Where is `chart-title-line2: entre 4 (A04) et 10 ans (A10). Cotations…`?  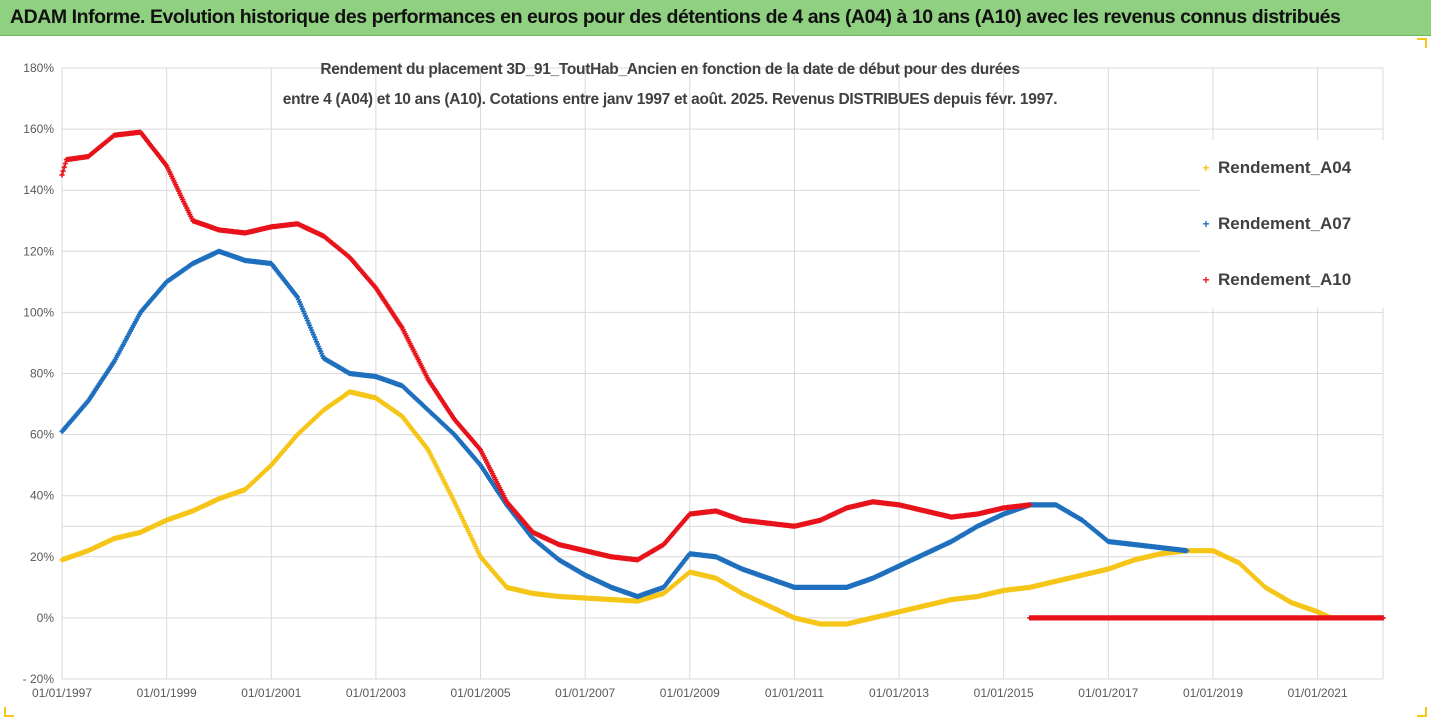 chart-title-line2: entre 4 (A04) et 10 ans (A10). Cotations… is located at coordinates (670, 99).